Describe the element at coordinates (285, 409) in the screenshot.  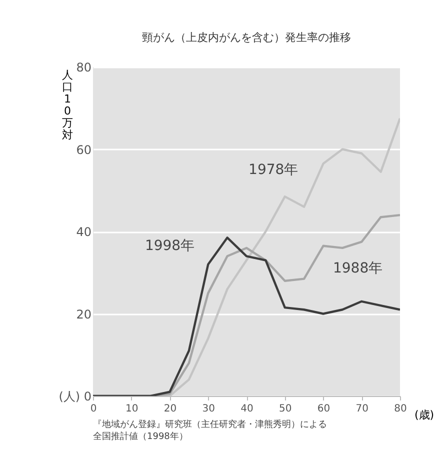
I see `x-tick-label: 50` at that location.